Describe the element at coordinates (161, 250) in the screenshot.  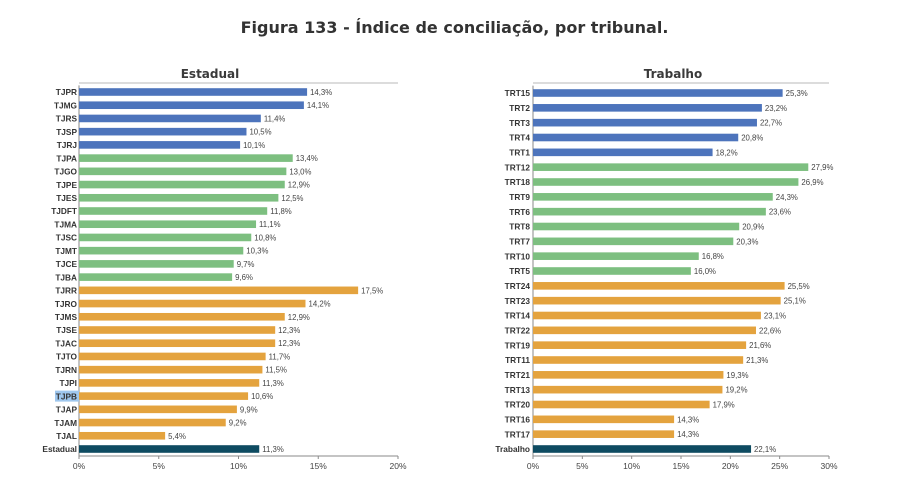
I see `estadual-bar-tjmt` at that location.